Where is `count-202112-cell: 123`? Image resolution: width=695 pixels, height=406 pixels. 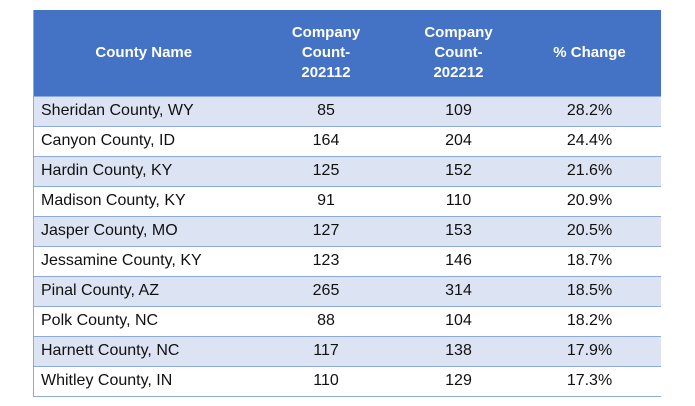
count-202112-cell: 123 is located at coordinates (326, 260).